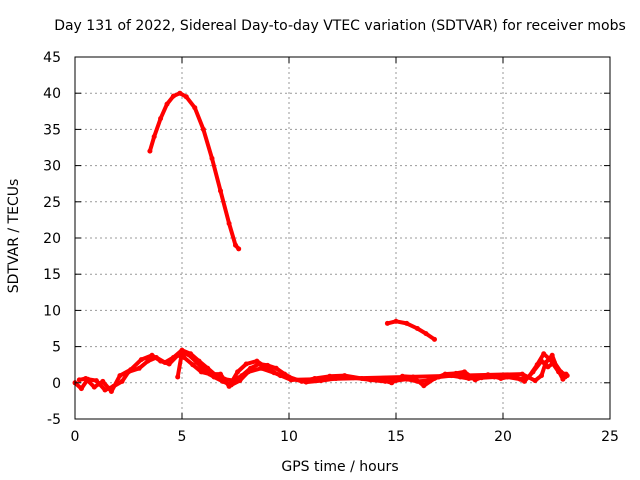 Image resolution: width=640 pixels, height=480 pixels. What do you see at coordinates (56, 384) in the screenshot?
I see `y-tick-label: 0` at bounding box center [56, 384].